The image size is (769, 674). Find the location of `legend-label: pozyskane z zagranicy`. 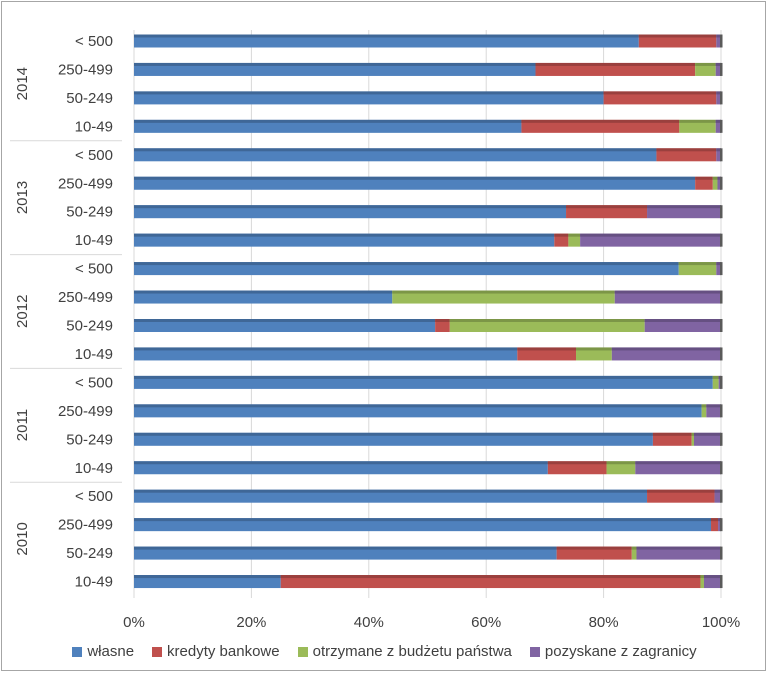

legend-label: pozyskane z zagranicy is located at coordinates (620, 651).